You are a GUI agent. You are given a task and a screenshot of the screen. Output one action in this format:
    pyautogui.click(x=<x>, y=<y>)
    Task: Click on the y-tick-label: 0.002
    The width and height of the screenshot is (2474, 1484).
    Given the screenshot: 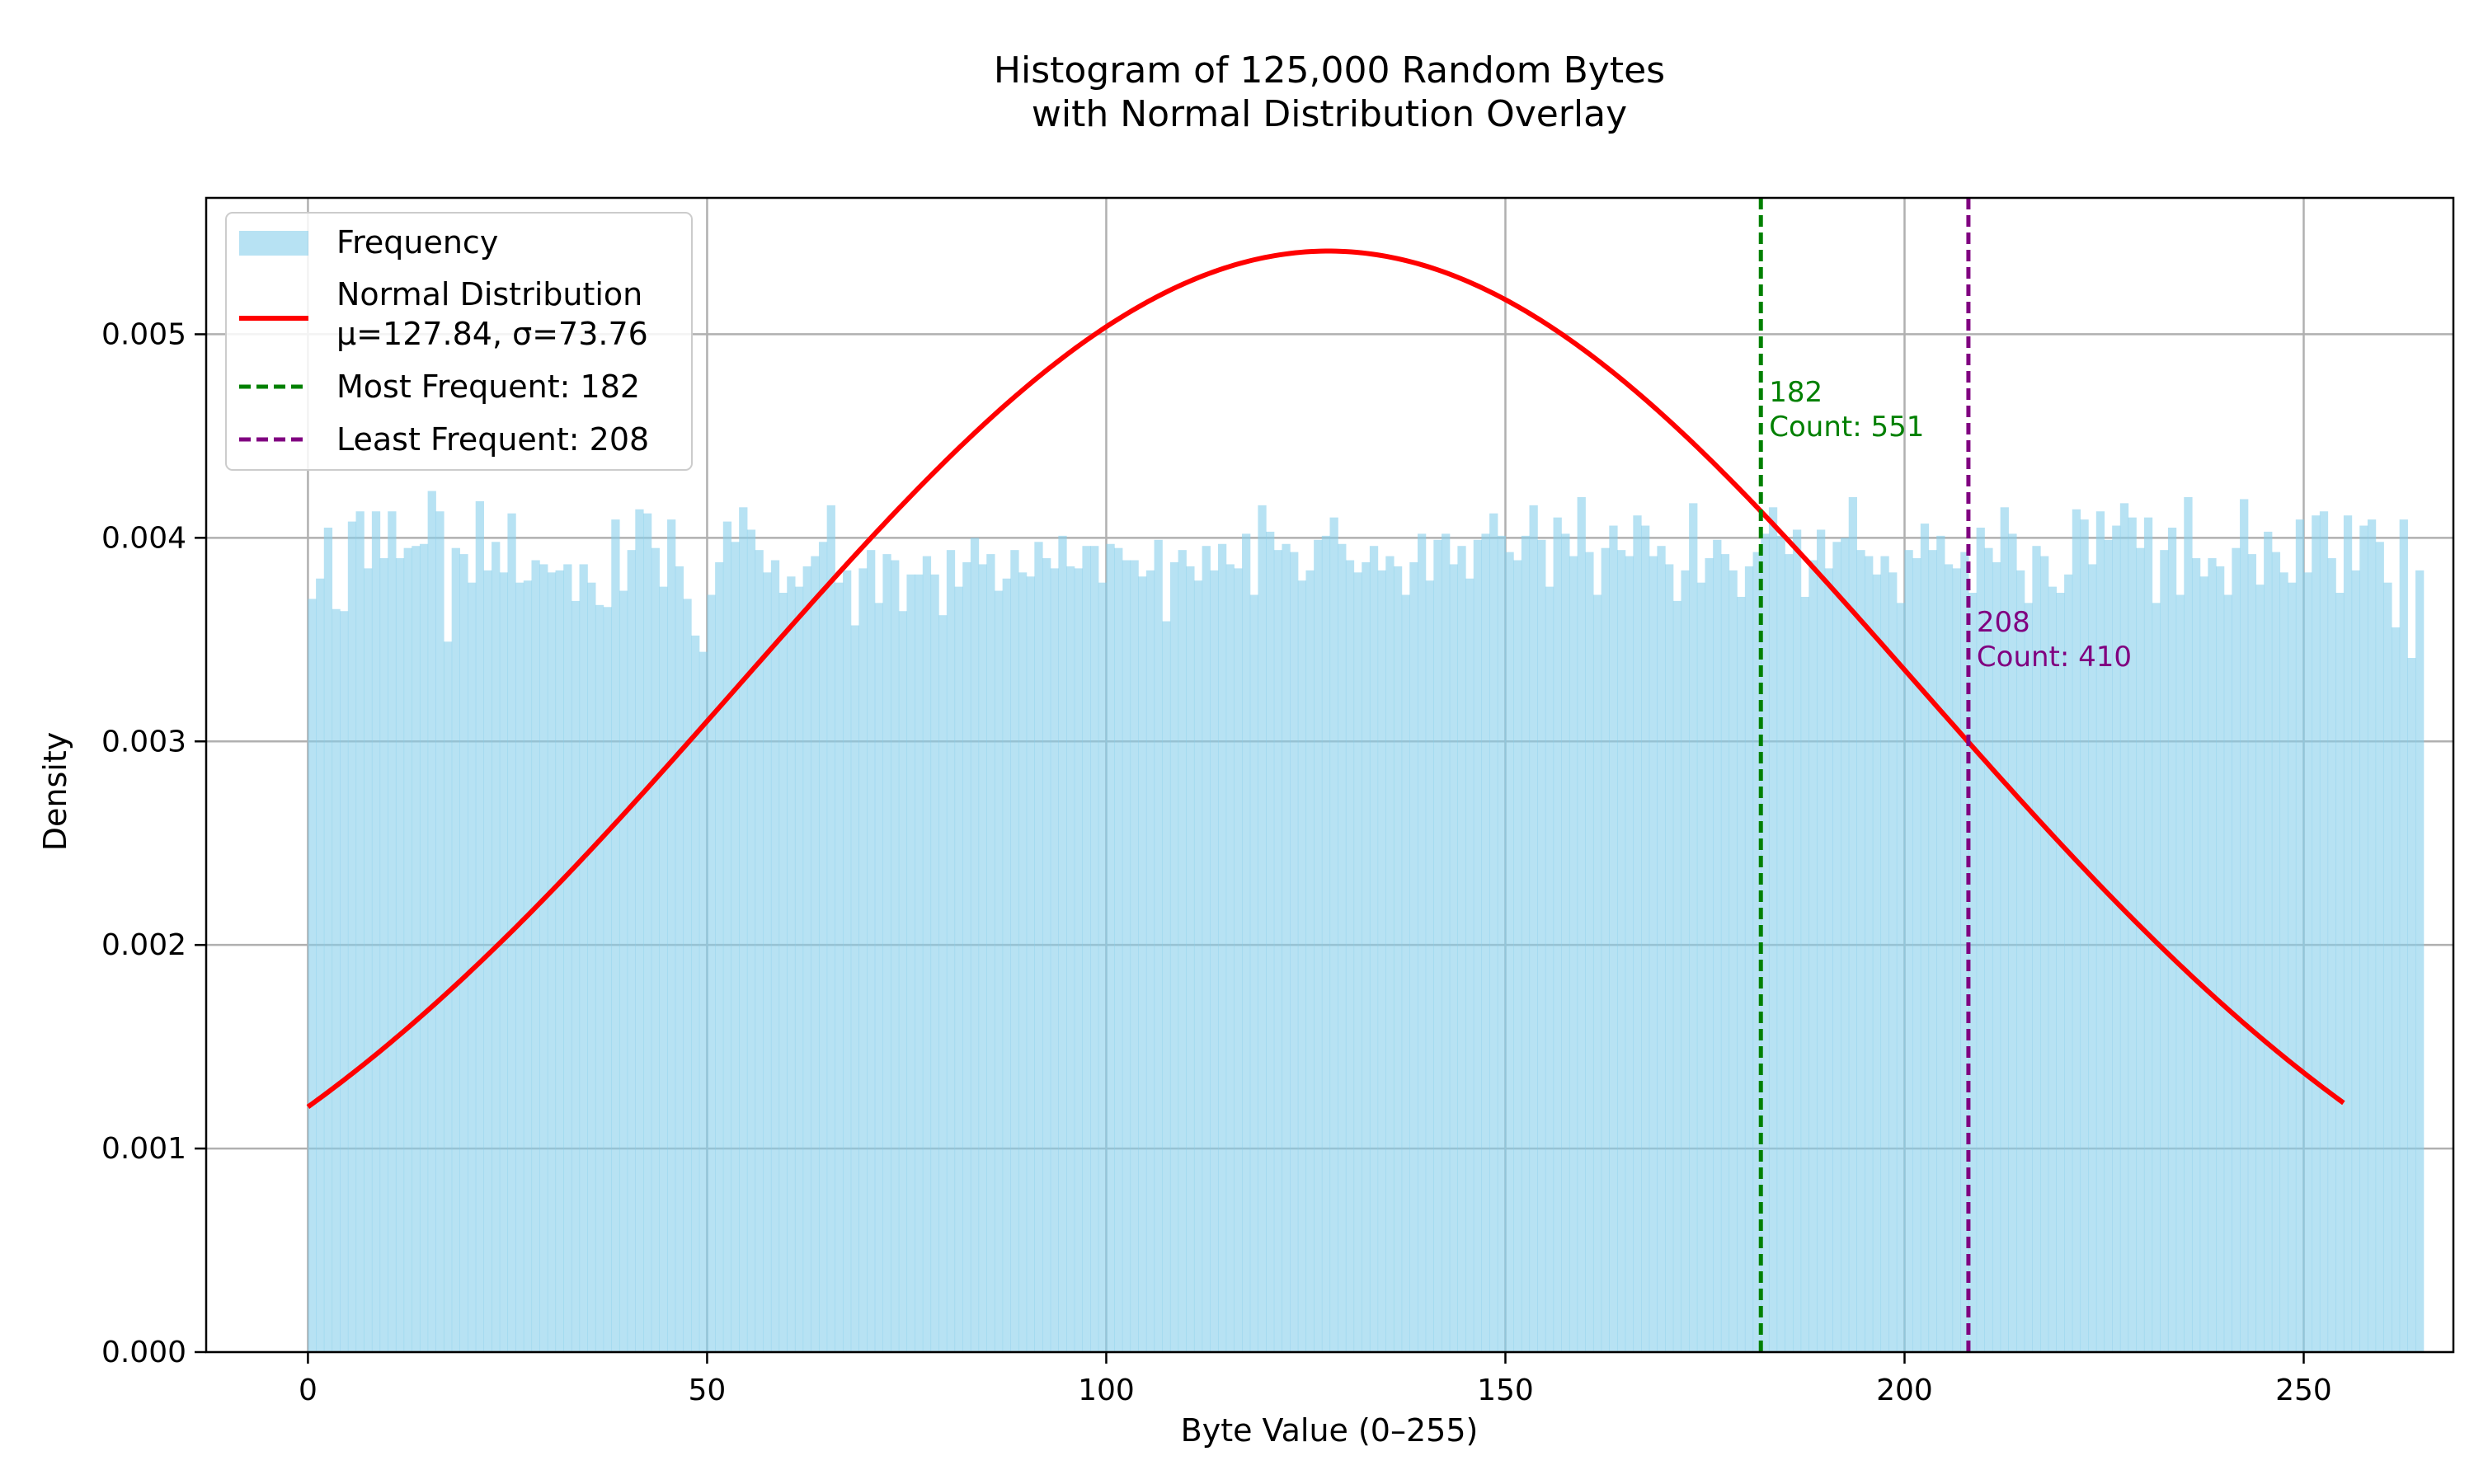 What is the action you would take?
    pyautogui.click(x=143, y=945)
    